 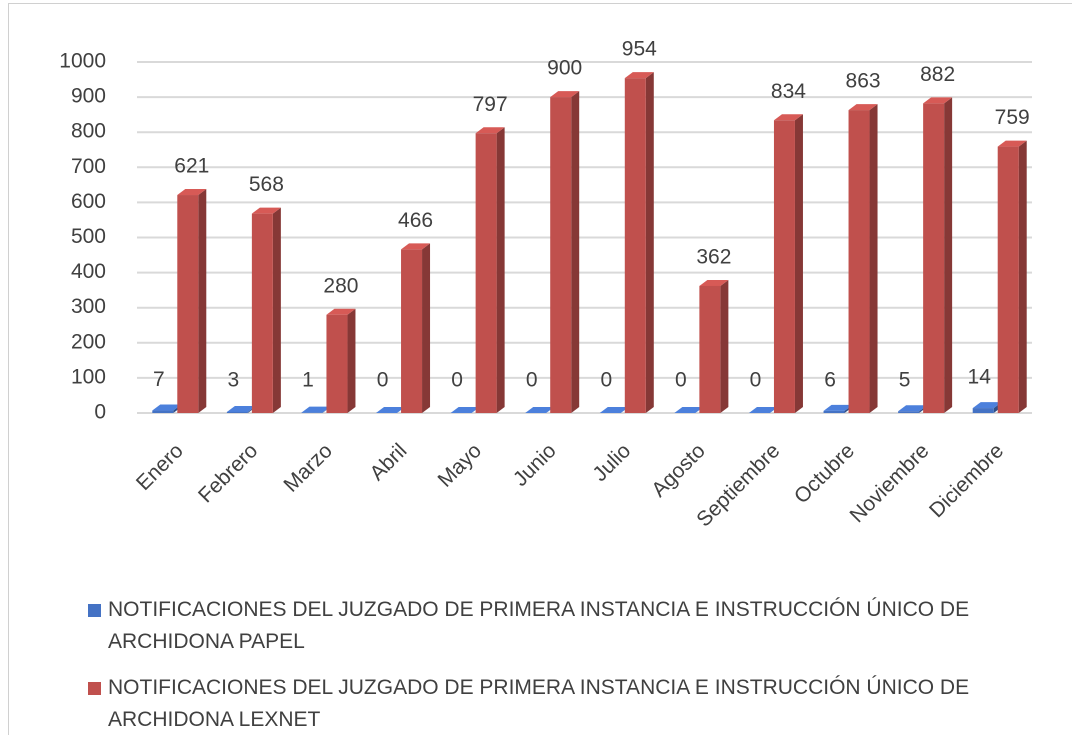 I want to click on value-label: 882, so click(x=937, y=74).